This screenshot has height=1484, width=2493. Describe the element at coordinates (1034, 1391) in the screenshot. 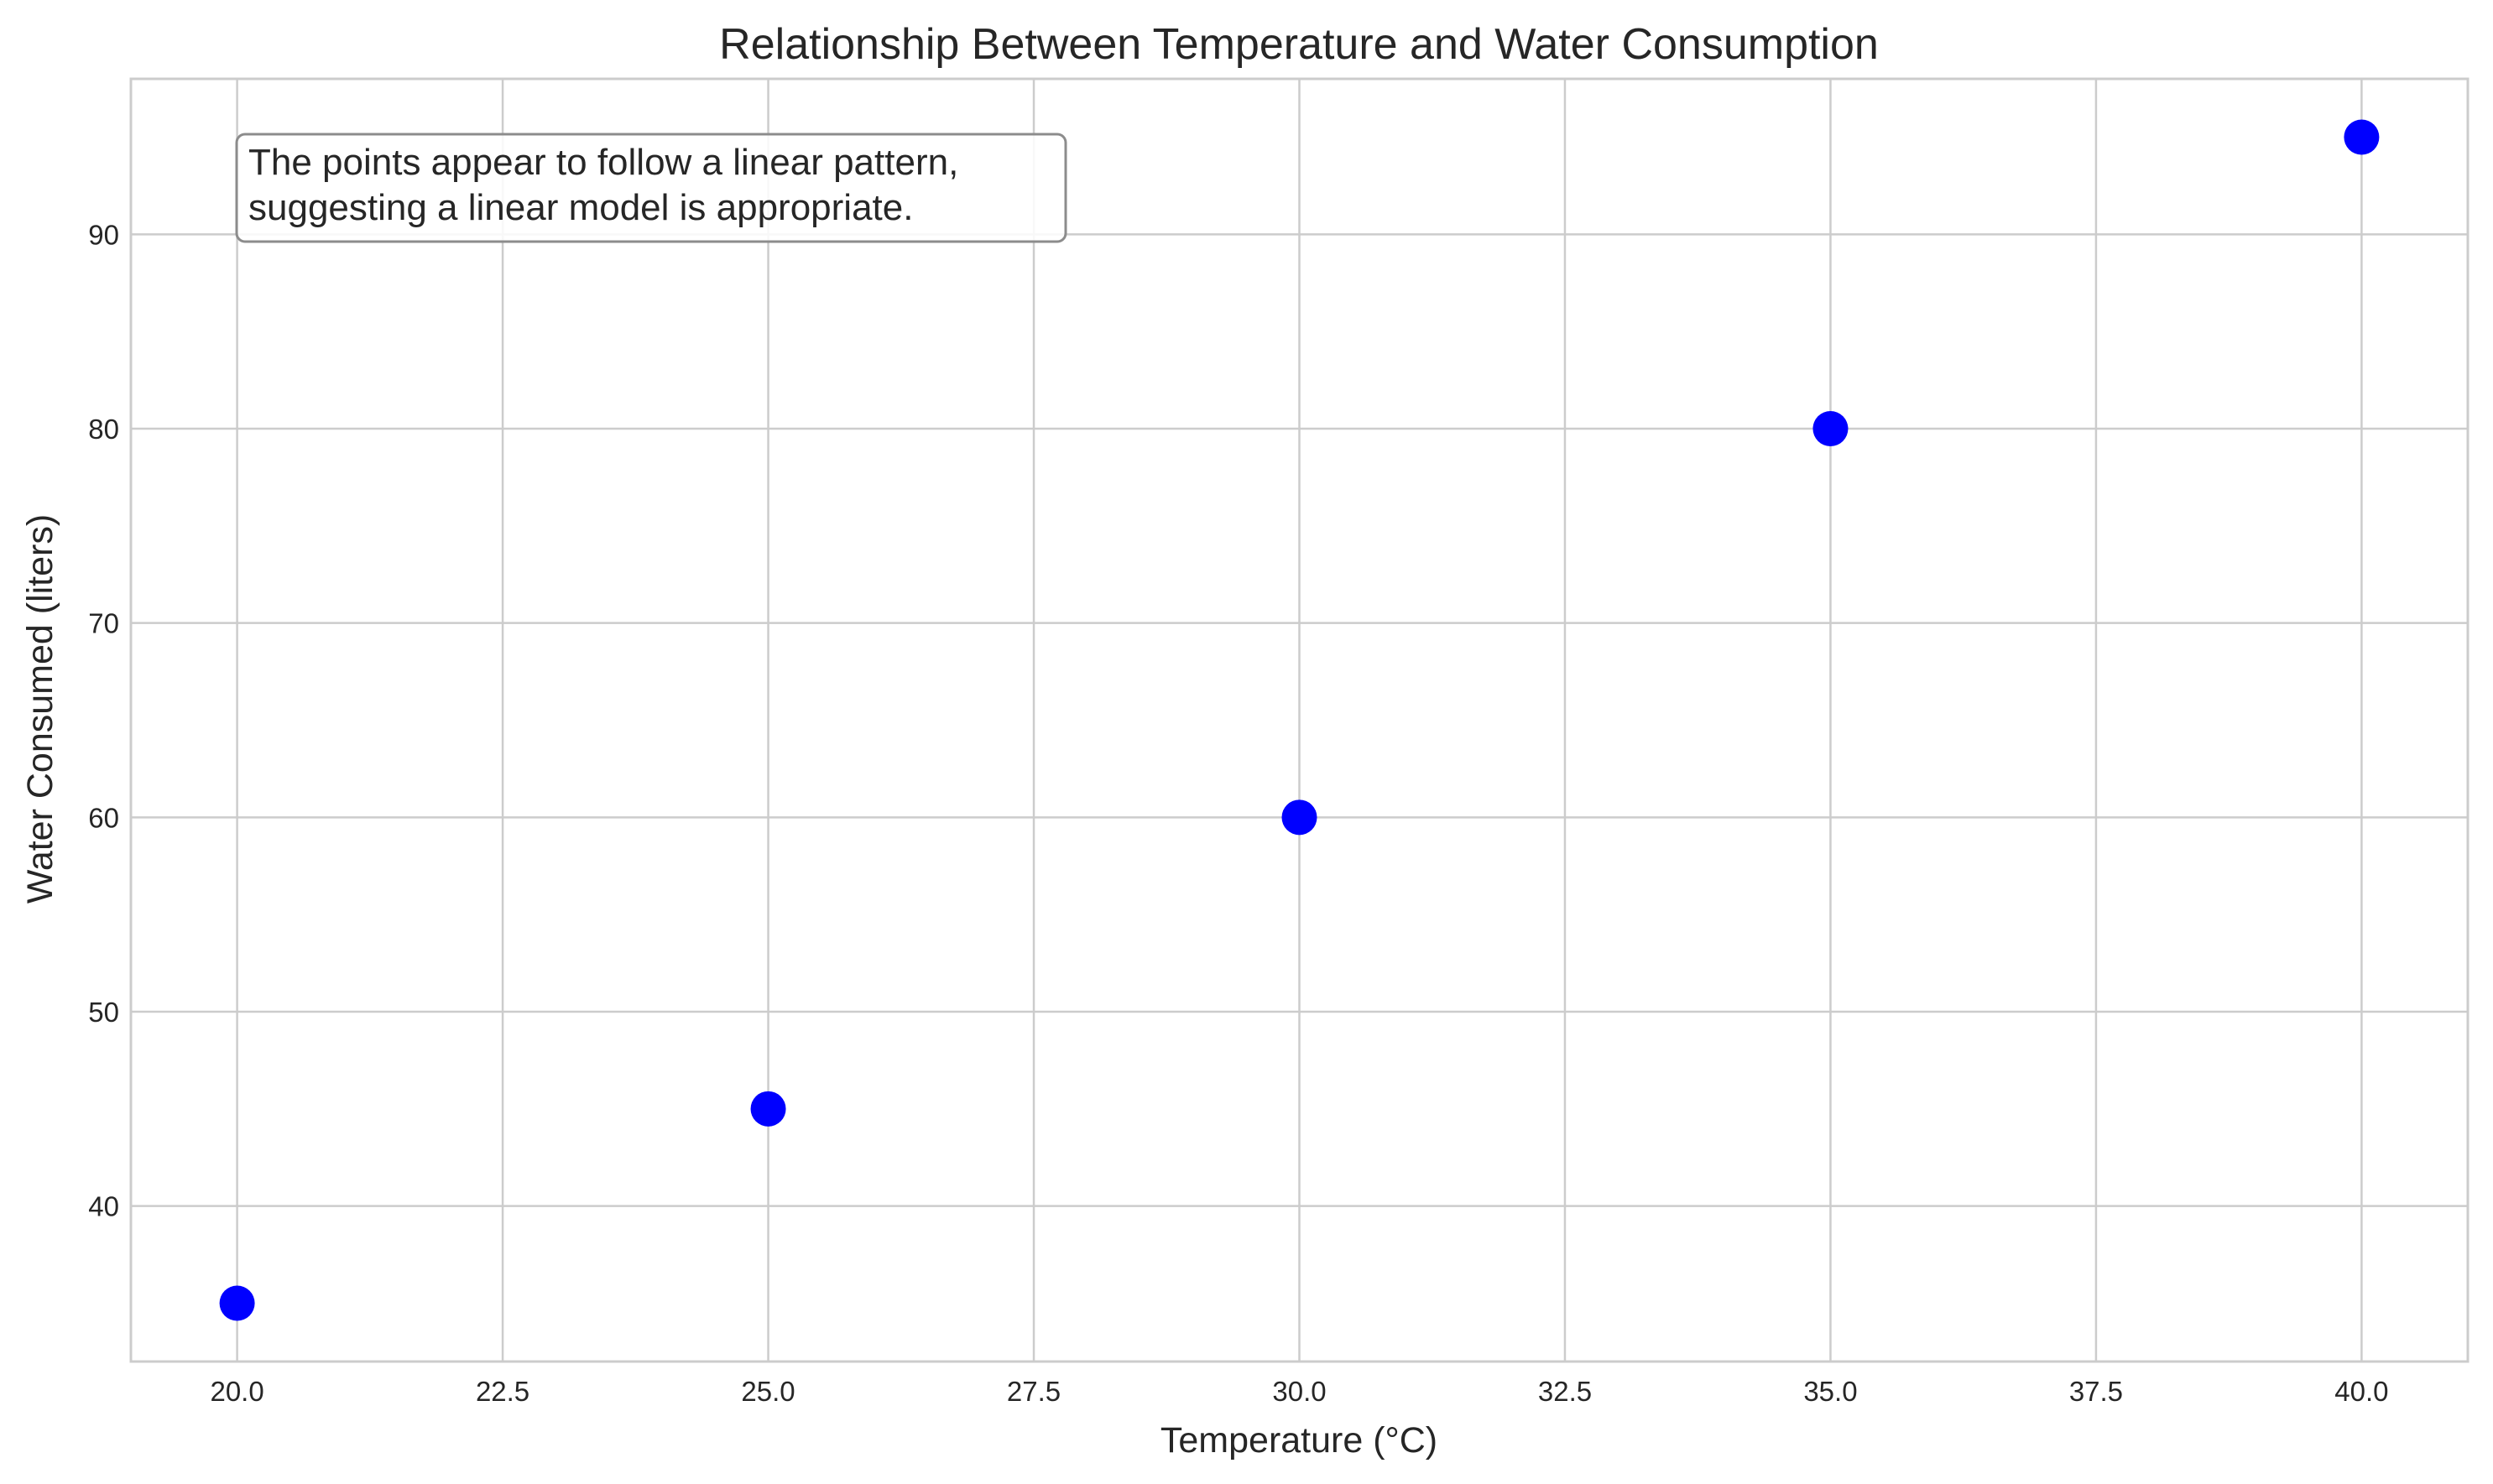

I see `x-tick-label: 27.5` at that location.